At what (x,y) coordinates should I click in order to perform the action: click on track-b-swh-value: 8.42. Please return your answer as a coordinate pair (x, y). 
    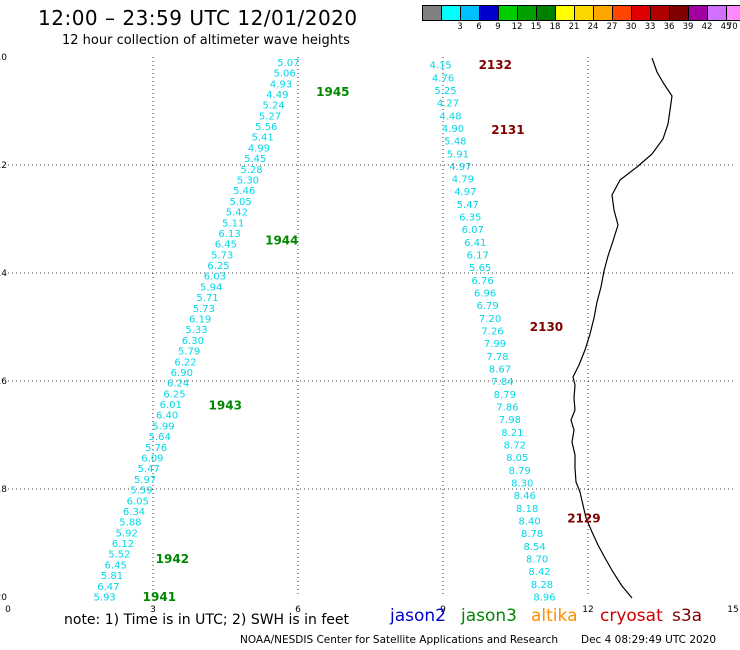
    Looking at the image, I should click on (539, 572).